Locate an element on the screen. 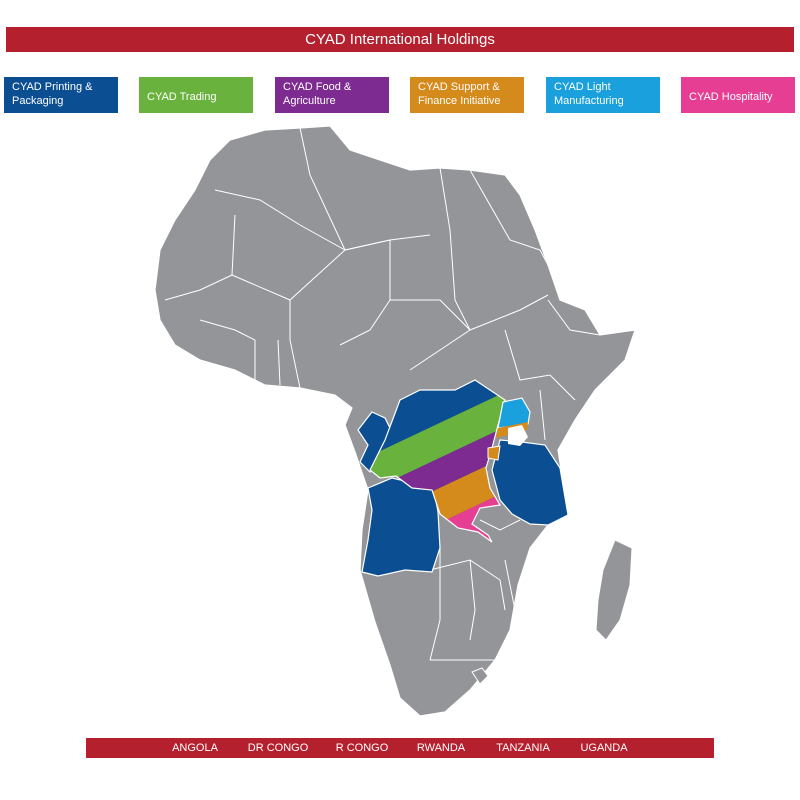  region-rwanda is located at coordinates (494, 453).